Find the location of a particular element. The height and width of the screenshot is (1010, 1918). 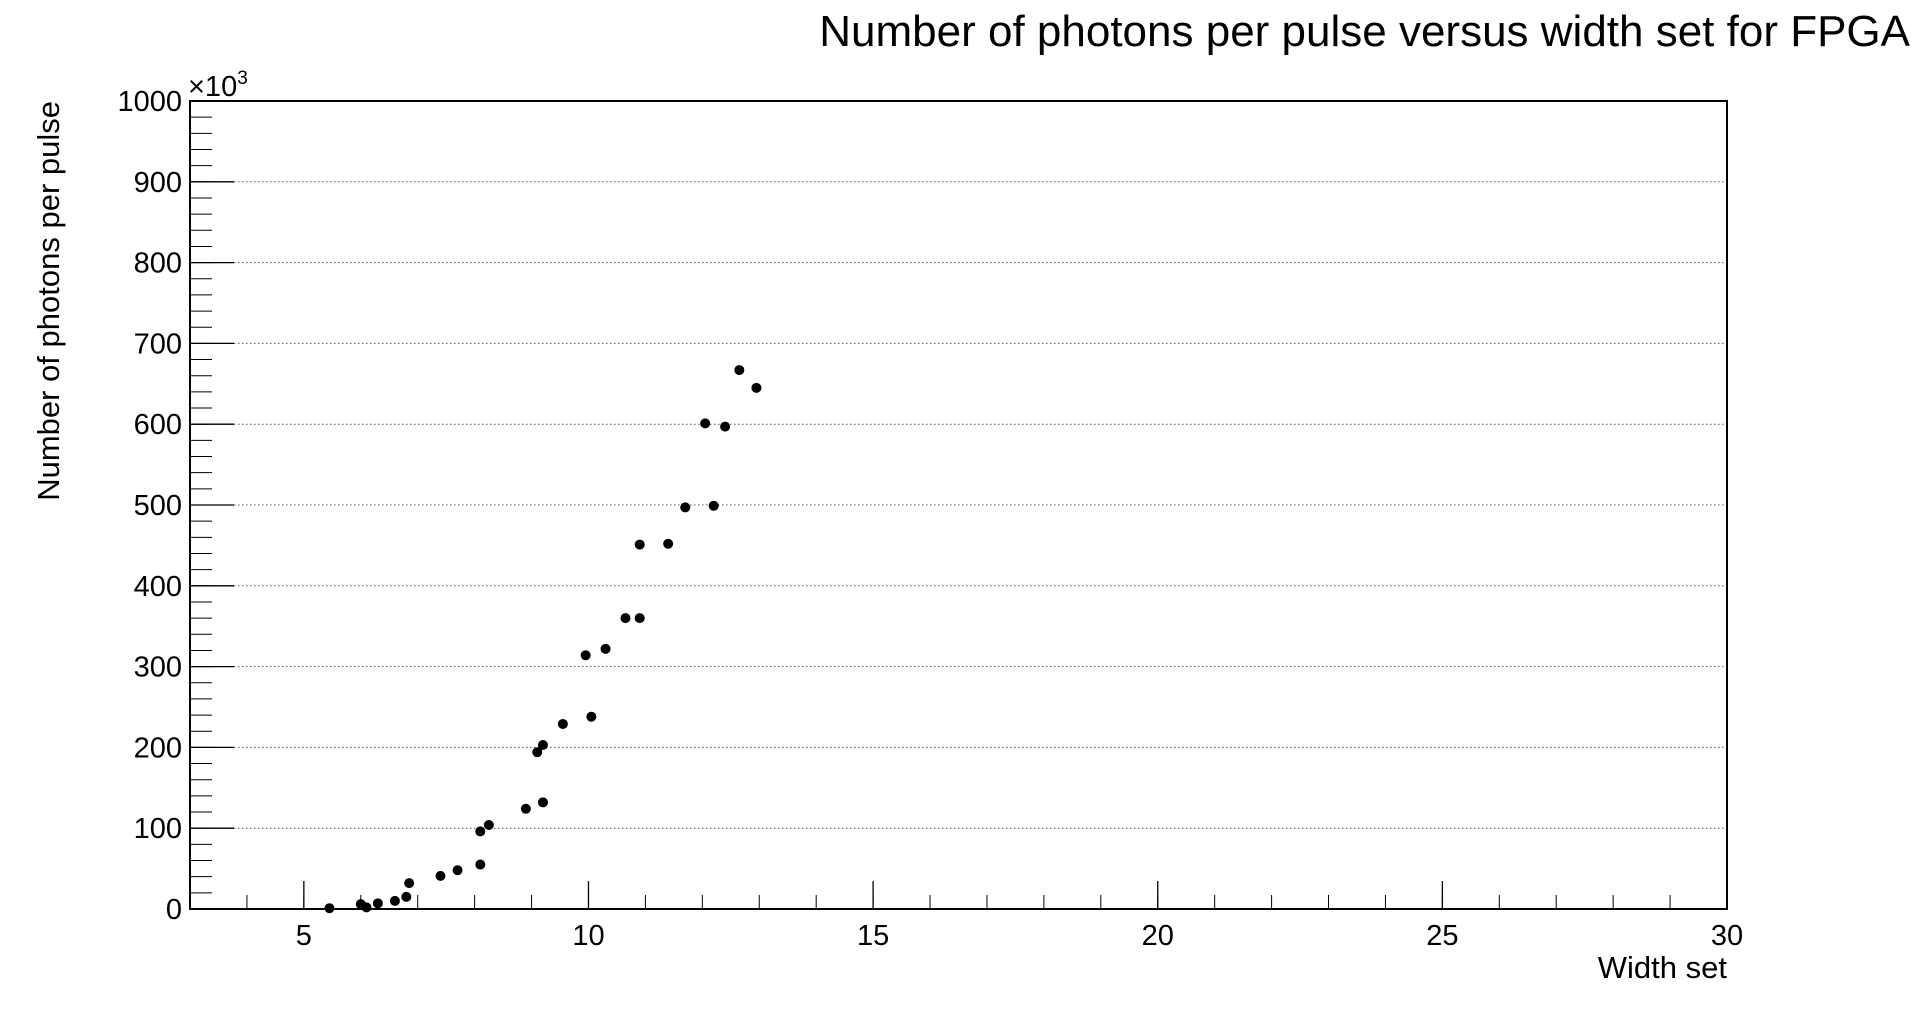

y-tick-label: 400 is located at coordinates (158, 587).